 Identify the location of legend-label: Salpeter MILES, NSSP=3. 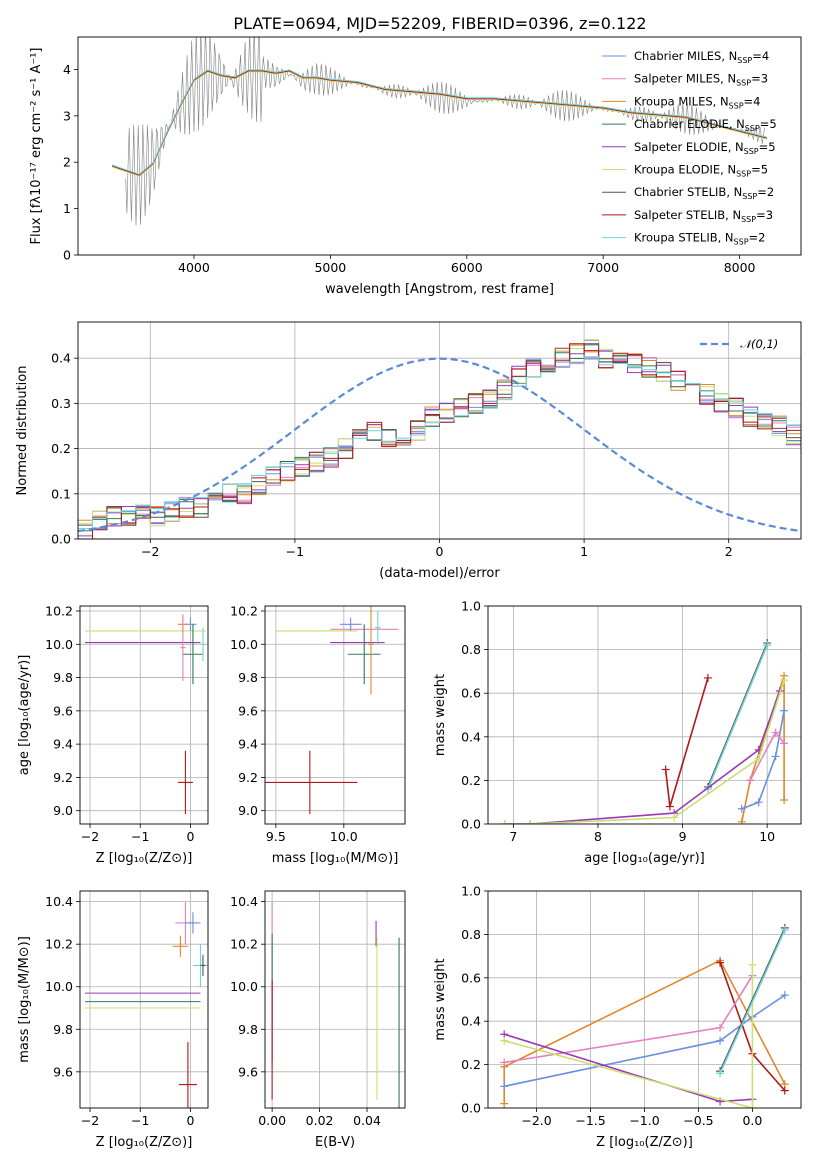
(701, 80).